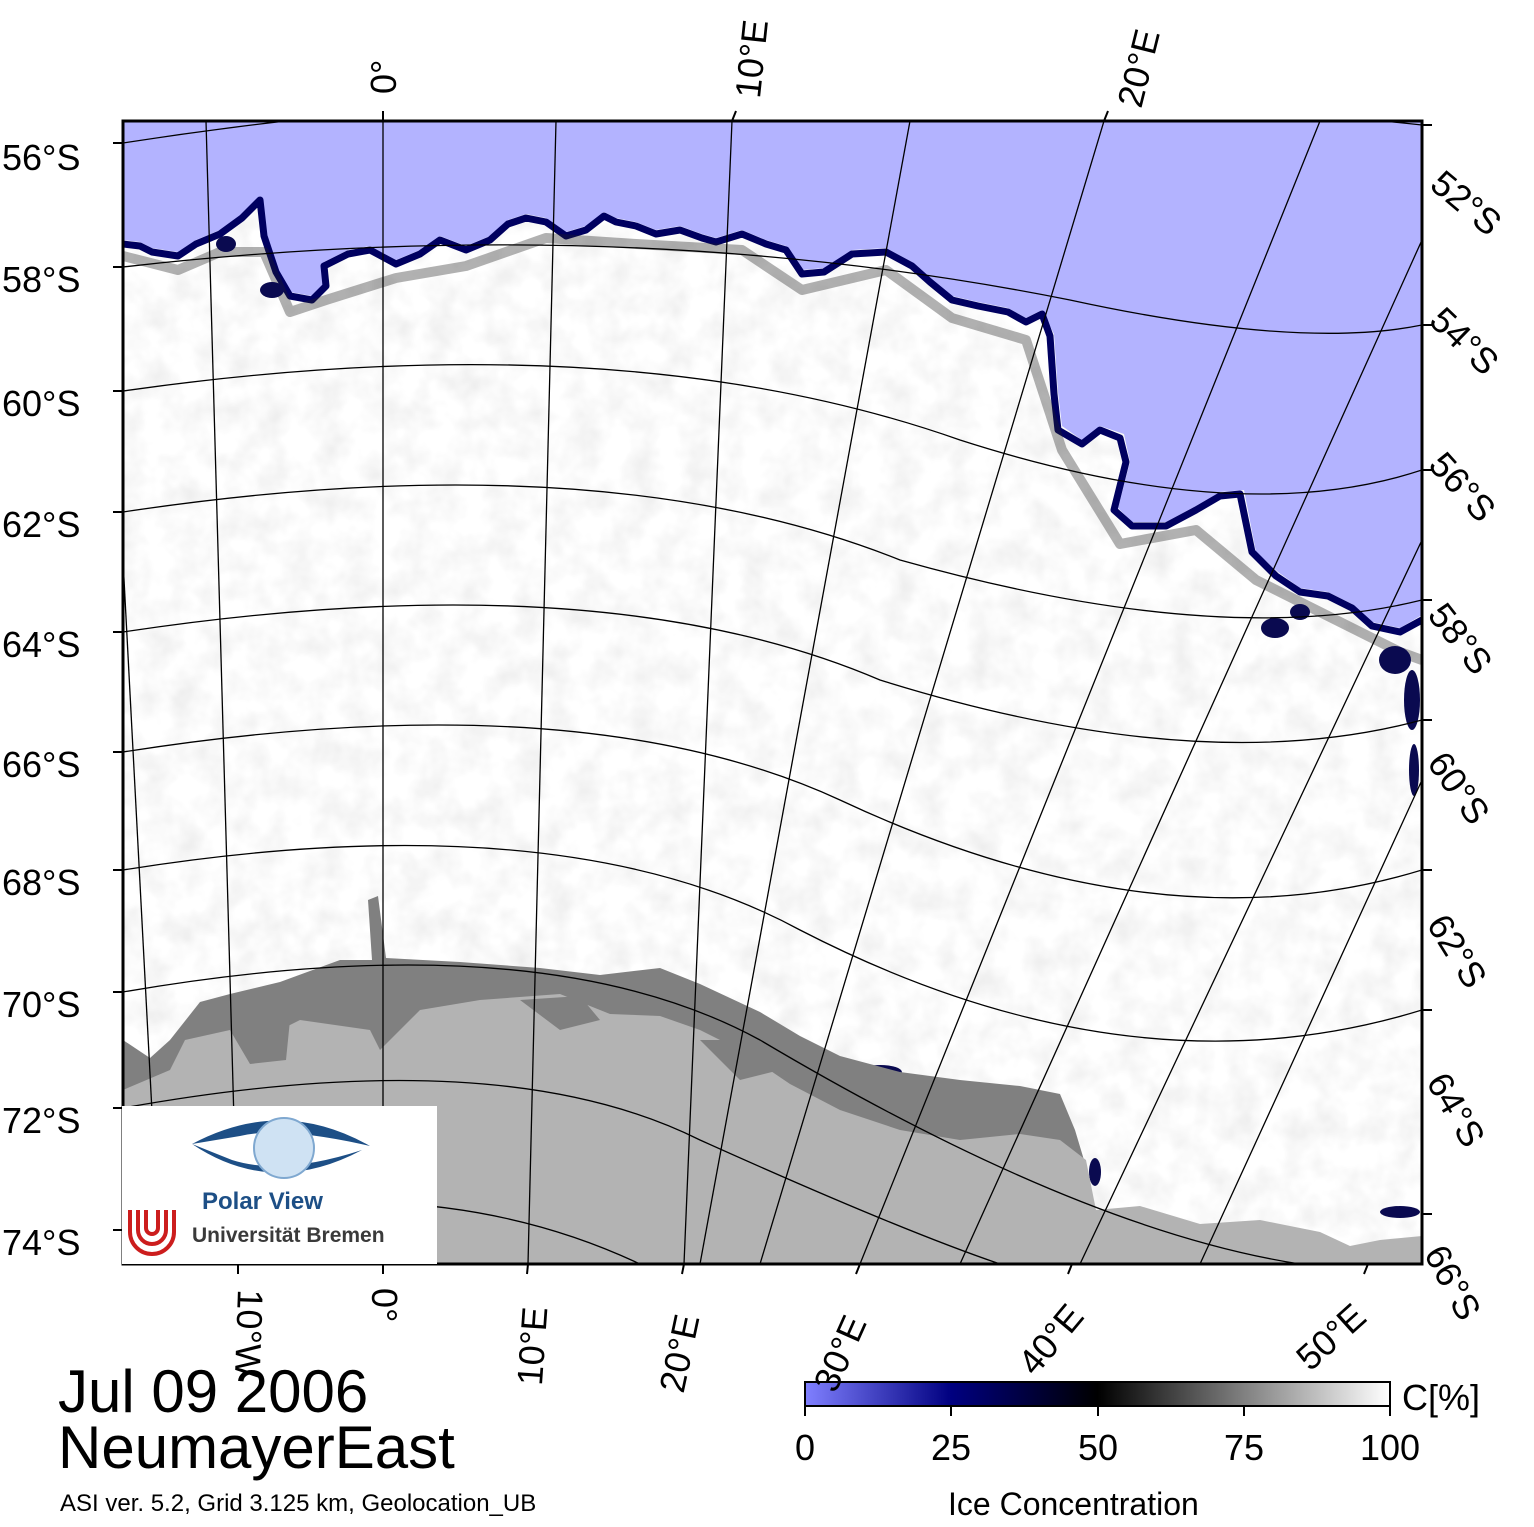 The height and width of the screenshot is (1527, 1534). I want to click on lon-label-bottom: 10°E, so click(532, 1346).